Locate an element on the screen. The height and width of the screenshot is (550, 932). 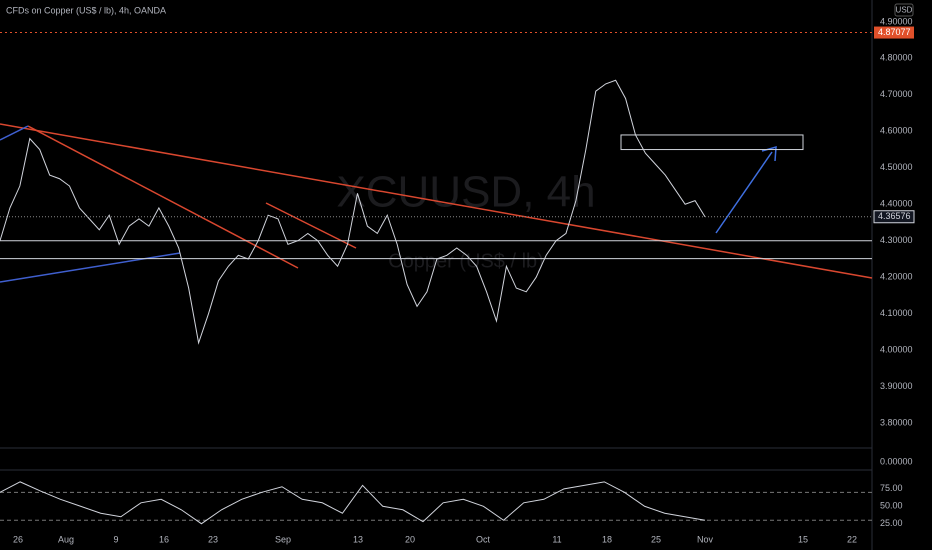
arrow is located at coordinates (744, 192).